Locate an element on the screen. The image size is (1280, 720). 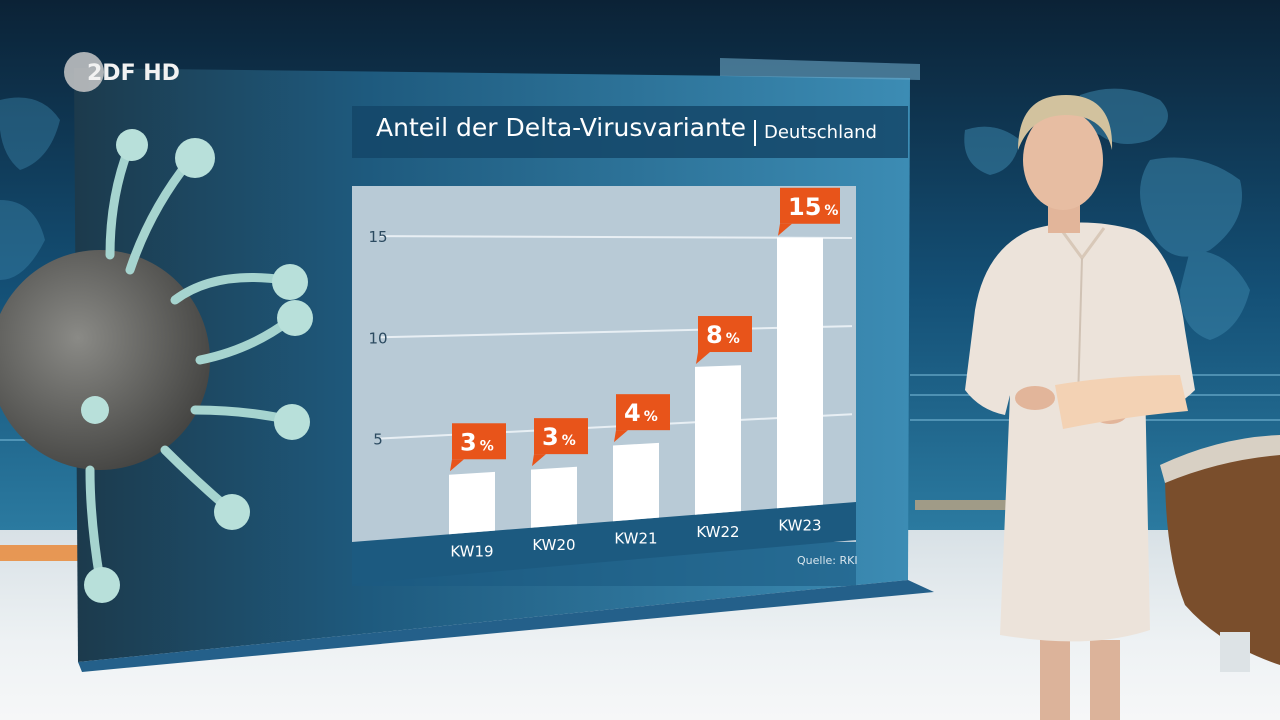
svg-text: 8% is located at coordinates (723, 335).